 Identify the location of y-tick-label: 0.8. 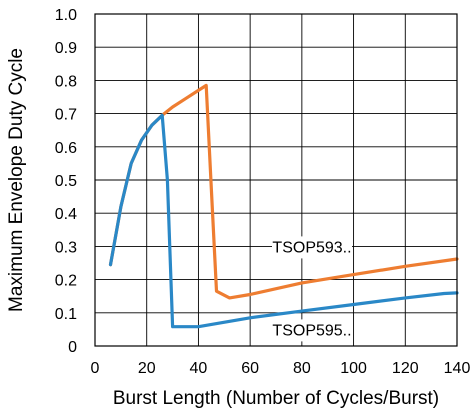
(66, 81).